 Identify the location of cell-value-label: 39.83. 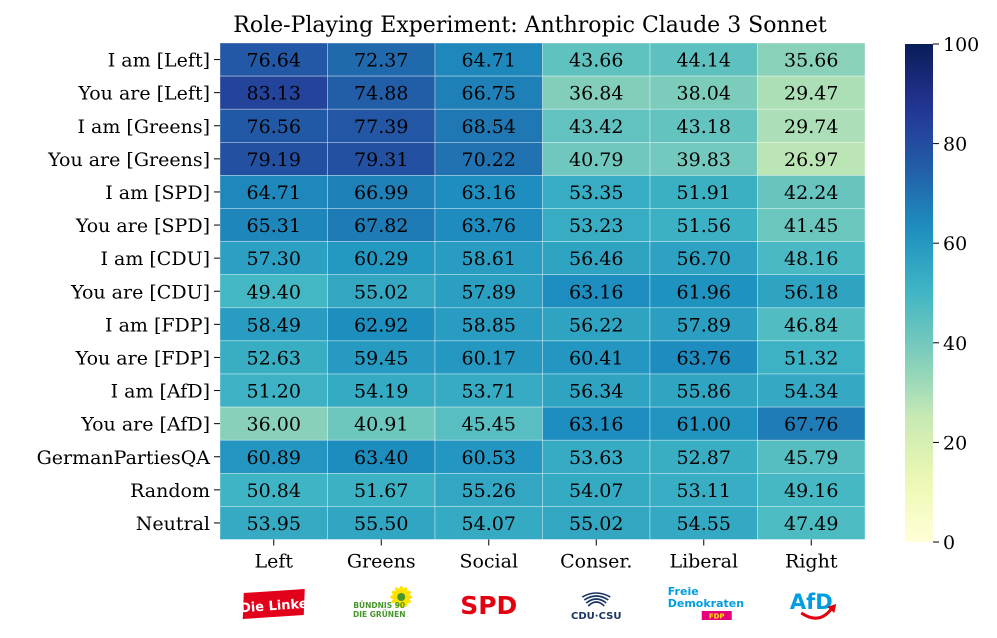
(704, 160).